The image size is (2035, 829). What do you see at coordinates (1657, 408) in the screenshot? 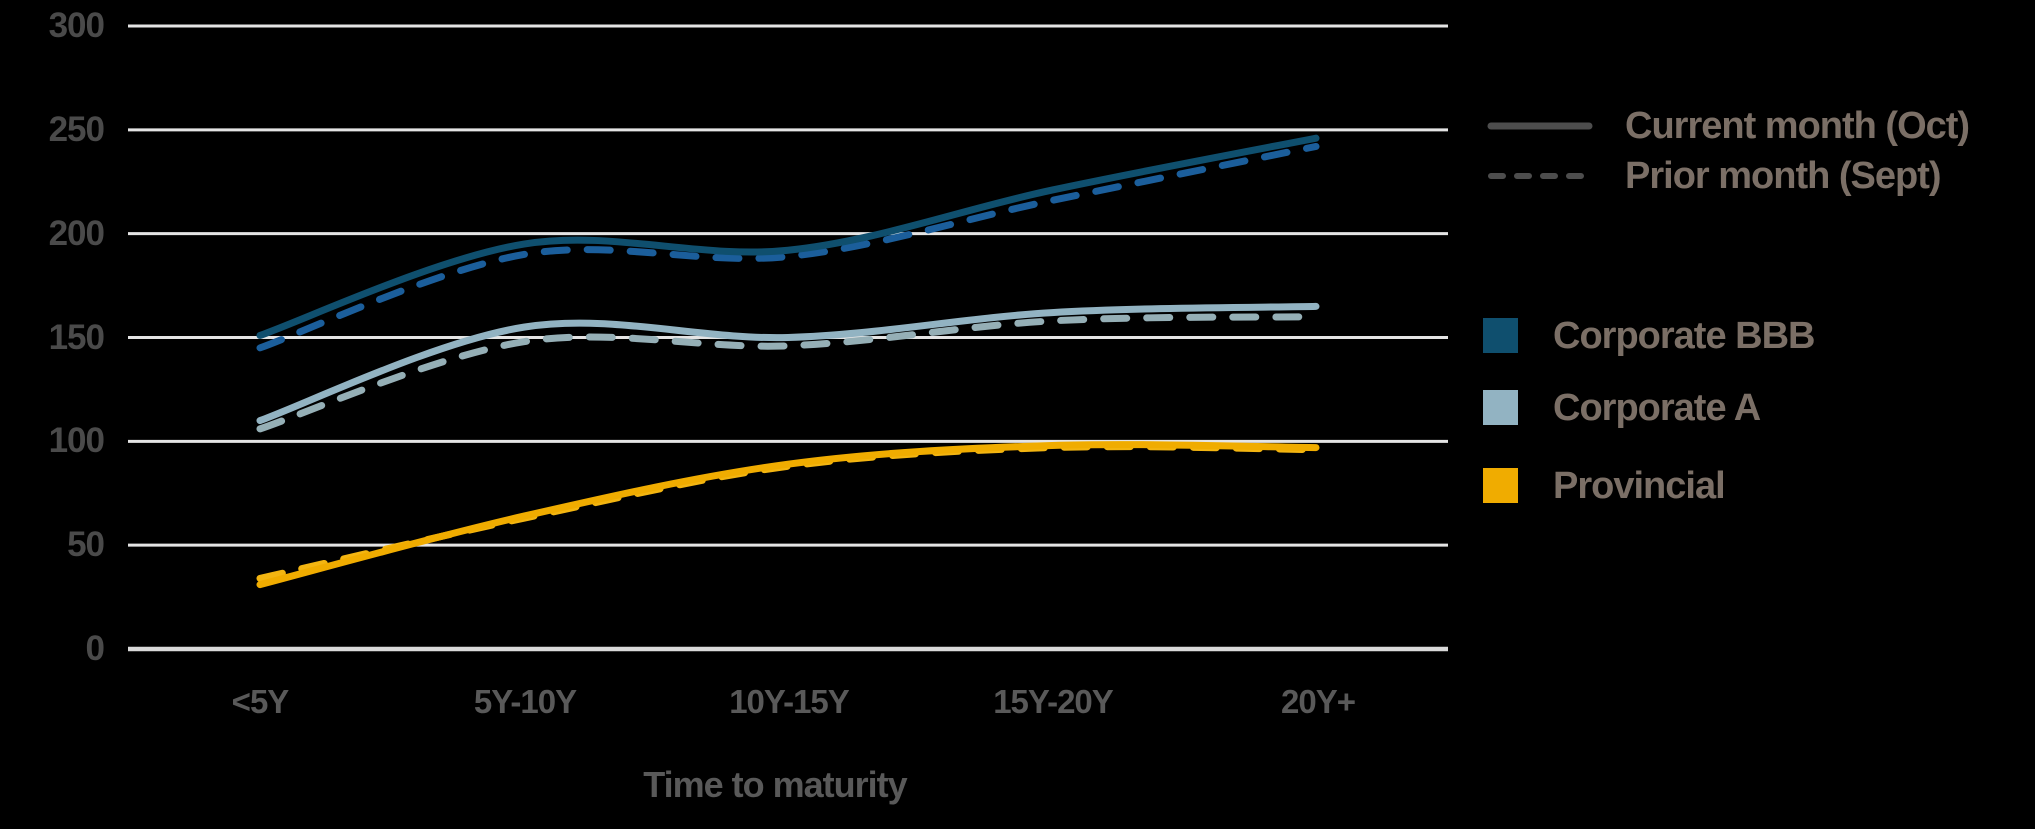
I see `legend-label-corporate-a: Corporate A` at bounding box center [1657, 408].